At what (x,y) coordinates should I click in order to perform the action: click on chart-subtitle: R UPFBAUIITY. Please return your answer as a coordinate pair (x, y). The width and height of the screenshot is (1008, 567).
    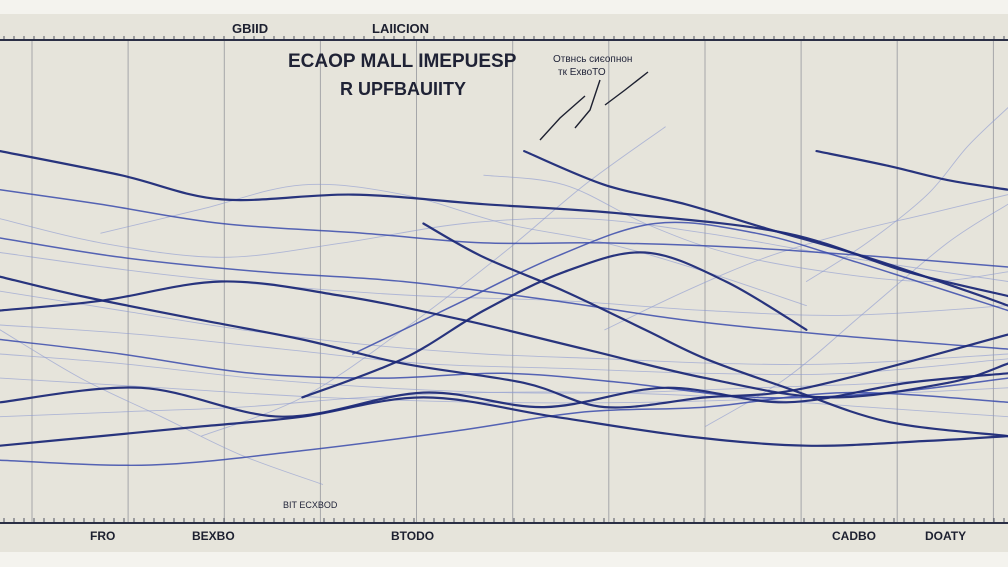
    Looking at the image, I should click on (403, 89).